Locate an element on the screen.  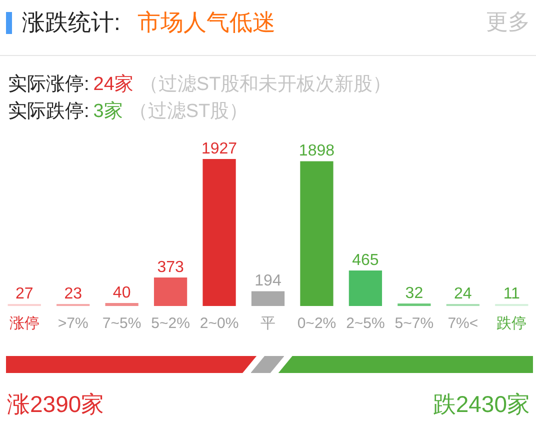
data-label: 11 is located at coordinates (511, 293).